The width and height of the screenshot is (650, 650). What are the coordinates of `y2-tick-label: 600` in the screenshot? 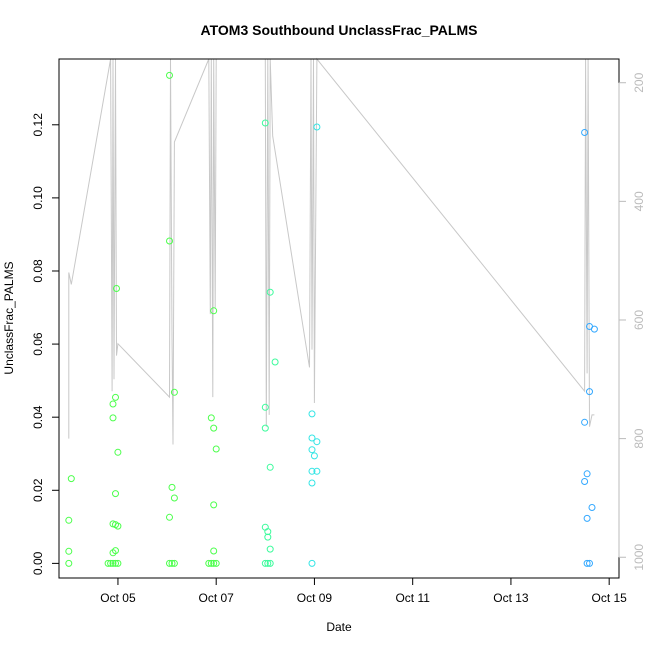 It's located at (639, 320).